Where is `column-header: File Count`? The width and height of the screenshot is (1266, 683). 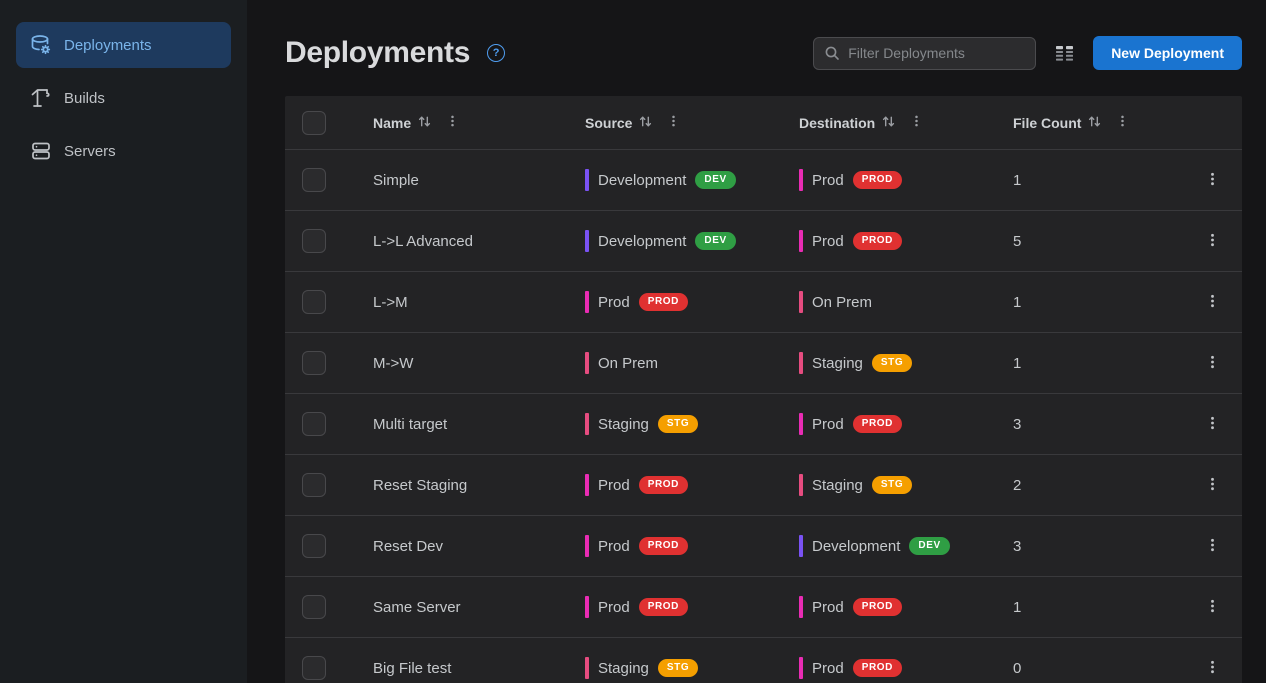 column-header: File Count is located at coordinates (1089, 123).